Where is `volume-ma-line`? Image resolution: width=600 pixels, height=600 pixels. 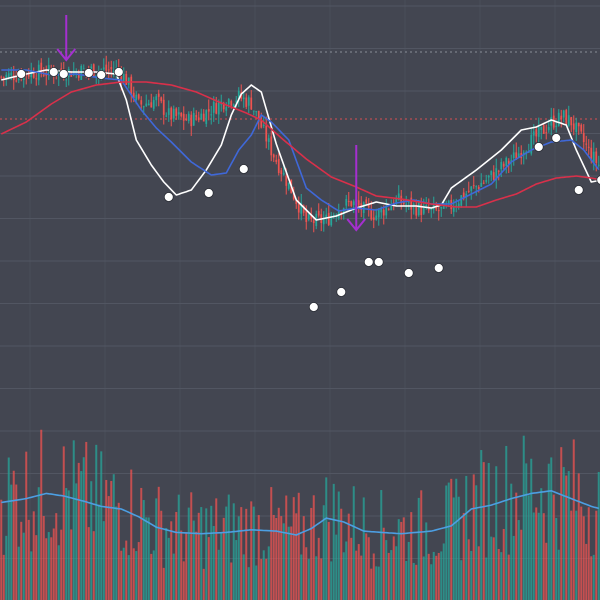
volume-ma-line is located at coordinates (300, 512).